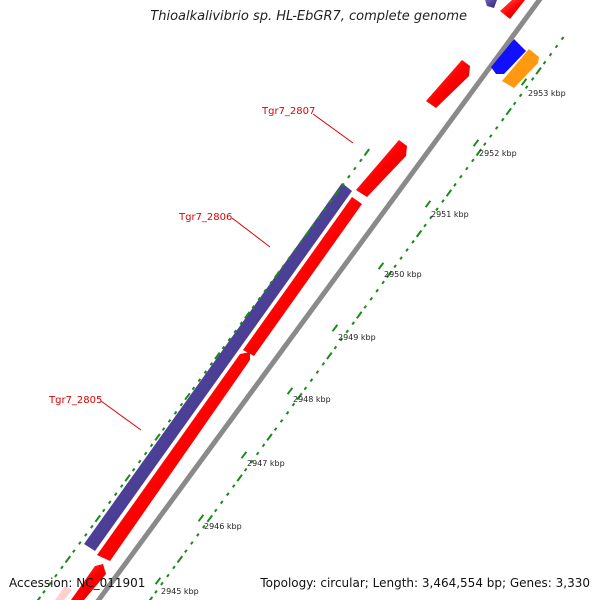 The height and width of the screenshot is (600, 600). I want to click on kbp-label: 2946 kbp, so click(223, 526).